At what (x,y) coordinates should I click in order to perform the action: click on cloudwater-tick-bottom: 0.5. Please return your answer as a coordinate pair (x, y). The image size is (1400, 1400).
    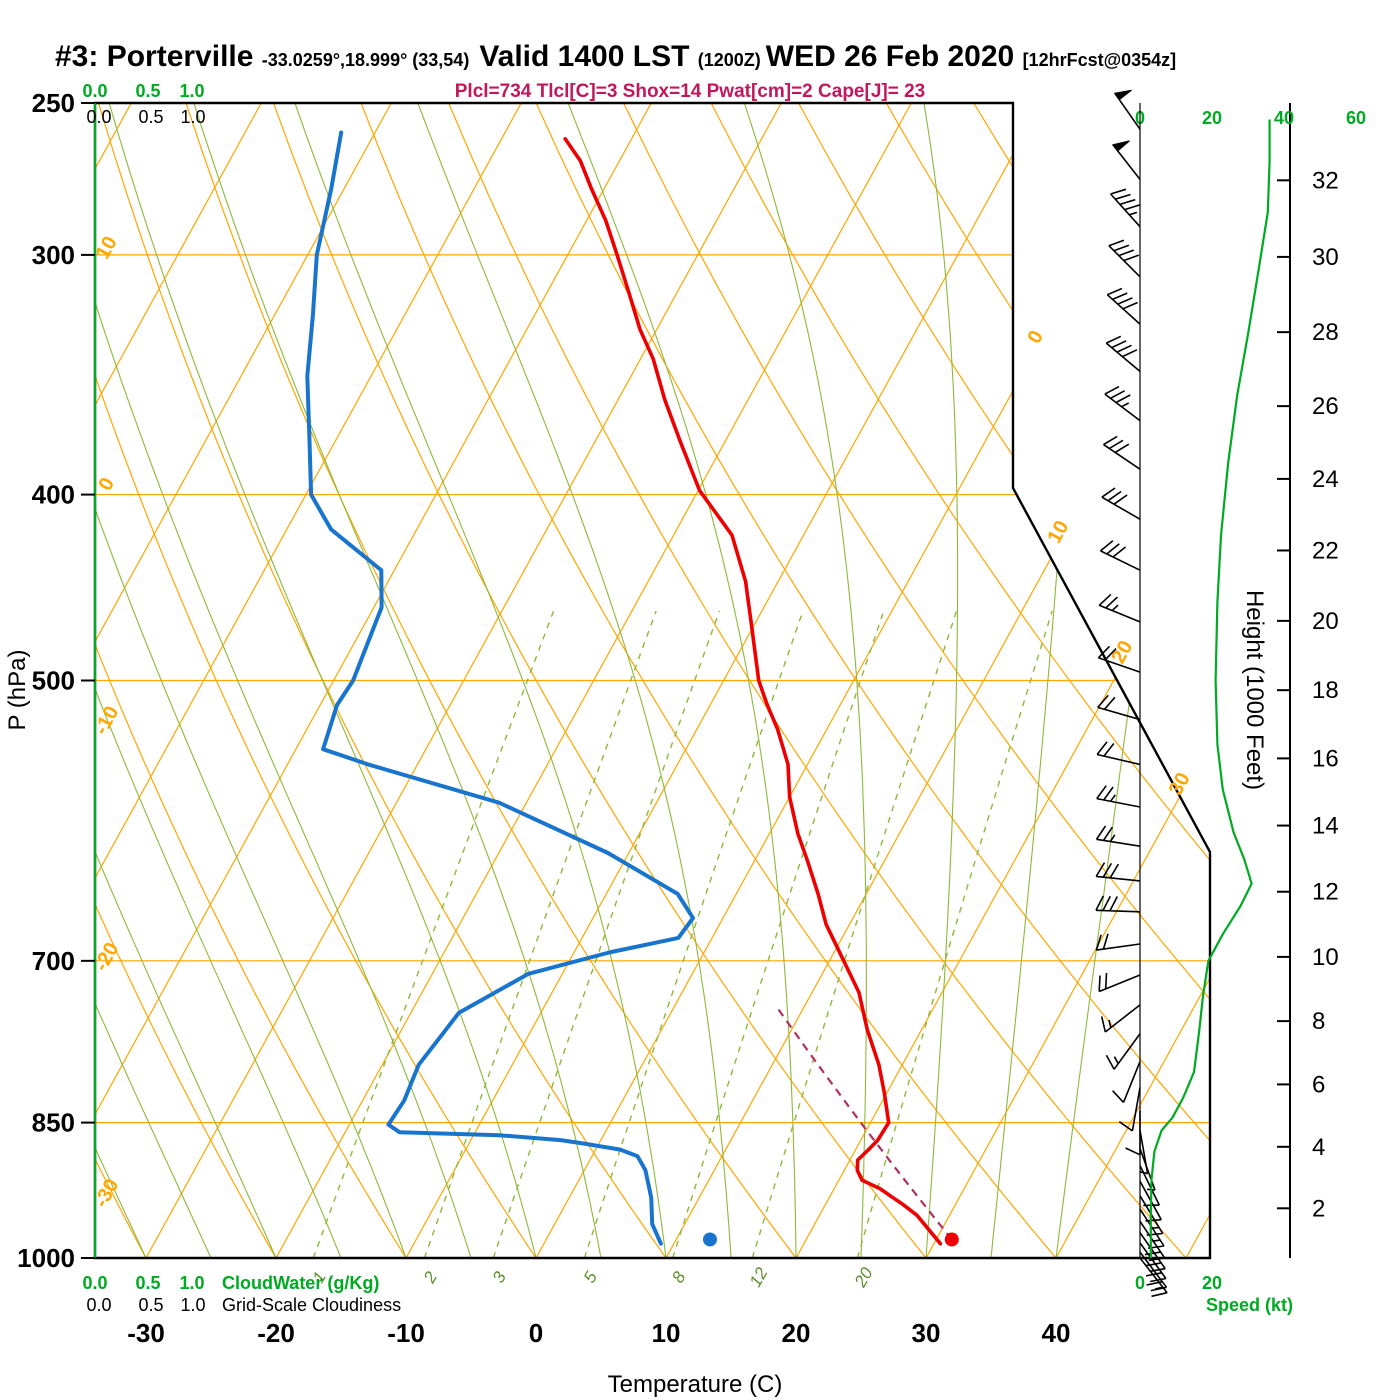
    Looking at the image, I should click on (147, 1283).